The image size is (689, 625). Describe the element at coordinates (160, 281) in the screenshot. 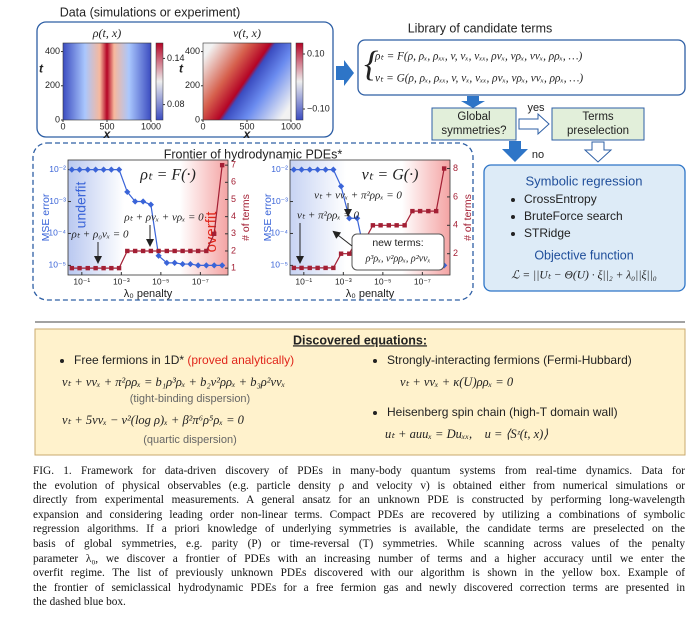

I see `x-tick-label: 10⁻⁵` at that location.